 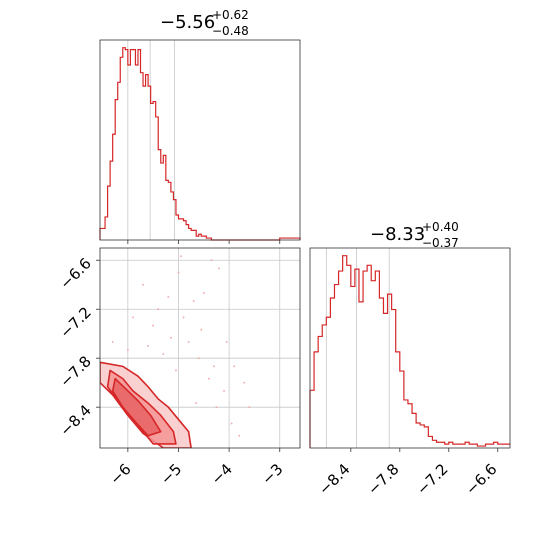 I want to click on param-2-title-main: −8.33, so click(x=397, y=234).